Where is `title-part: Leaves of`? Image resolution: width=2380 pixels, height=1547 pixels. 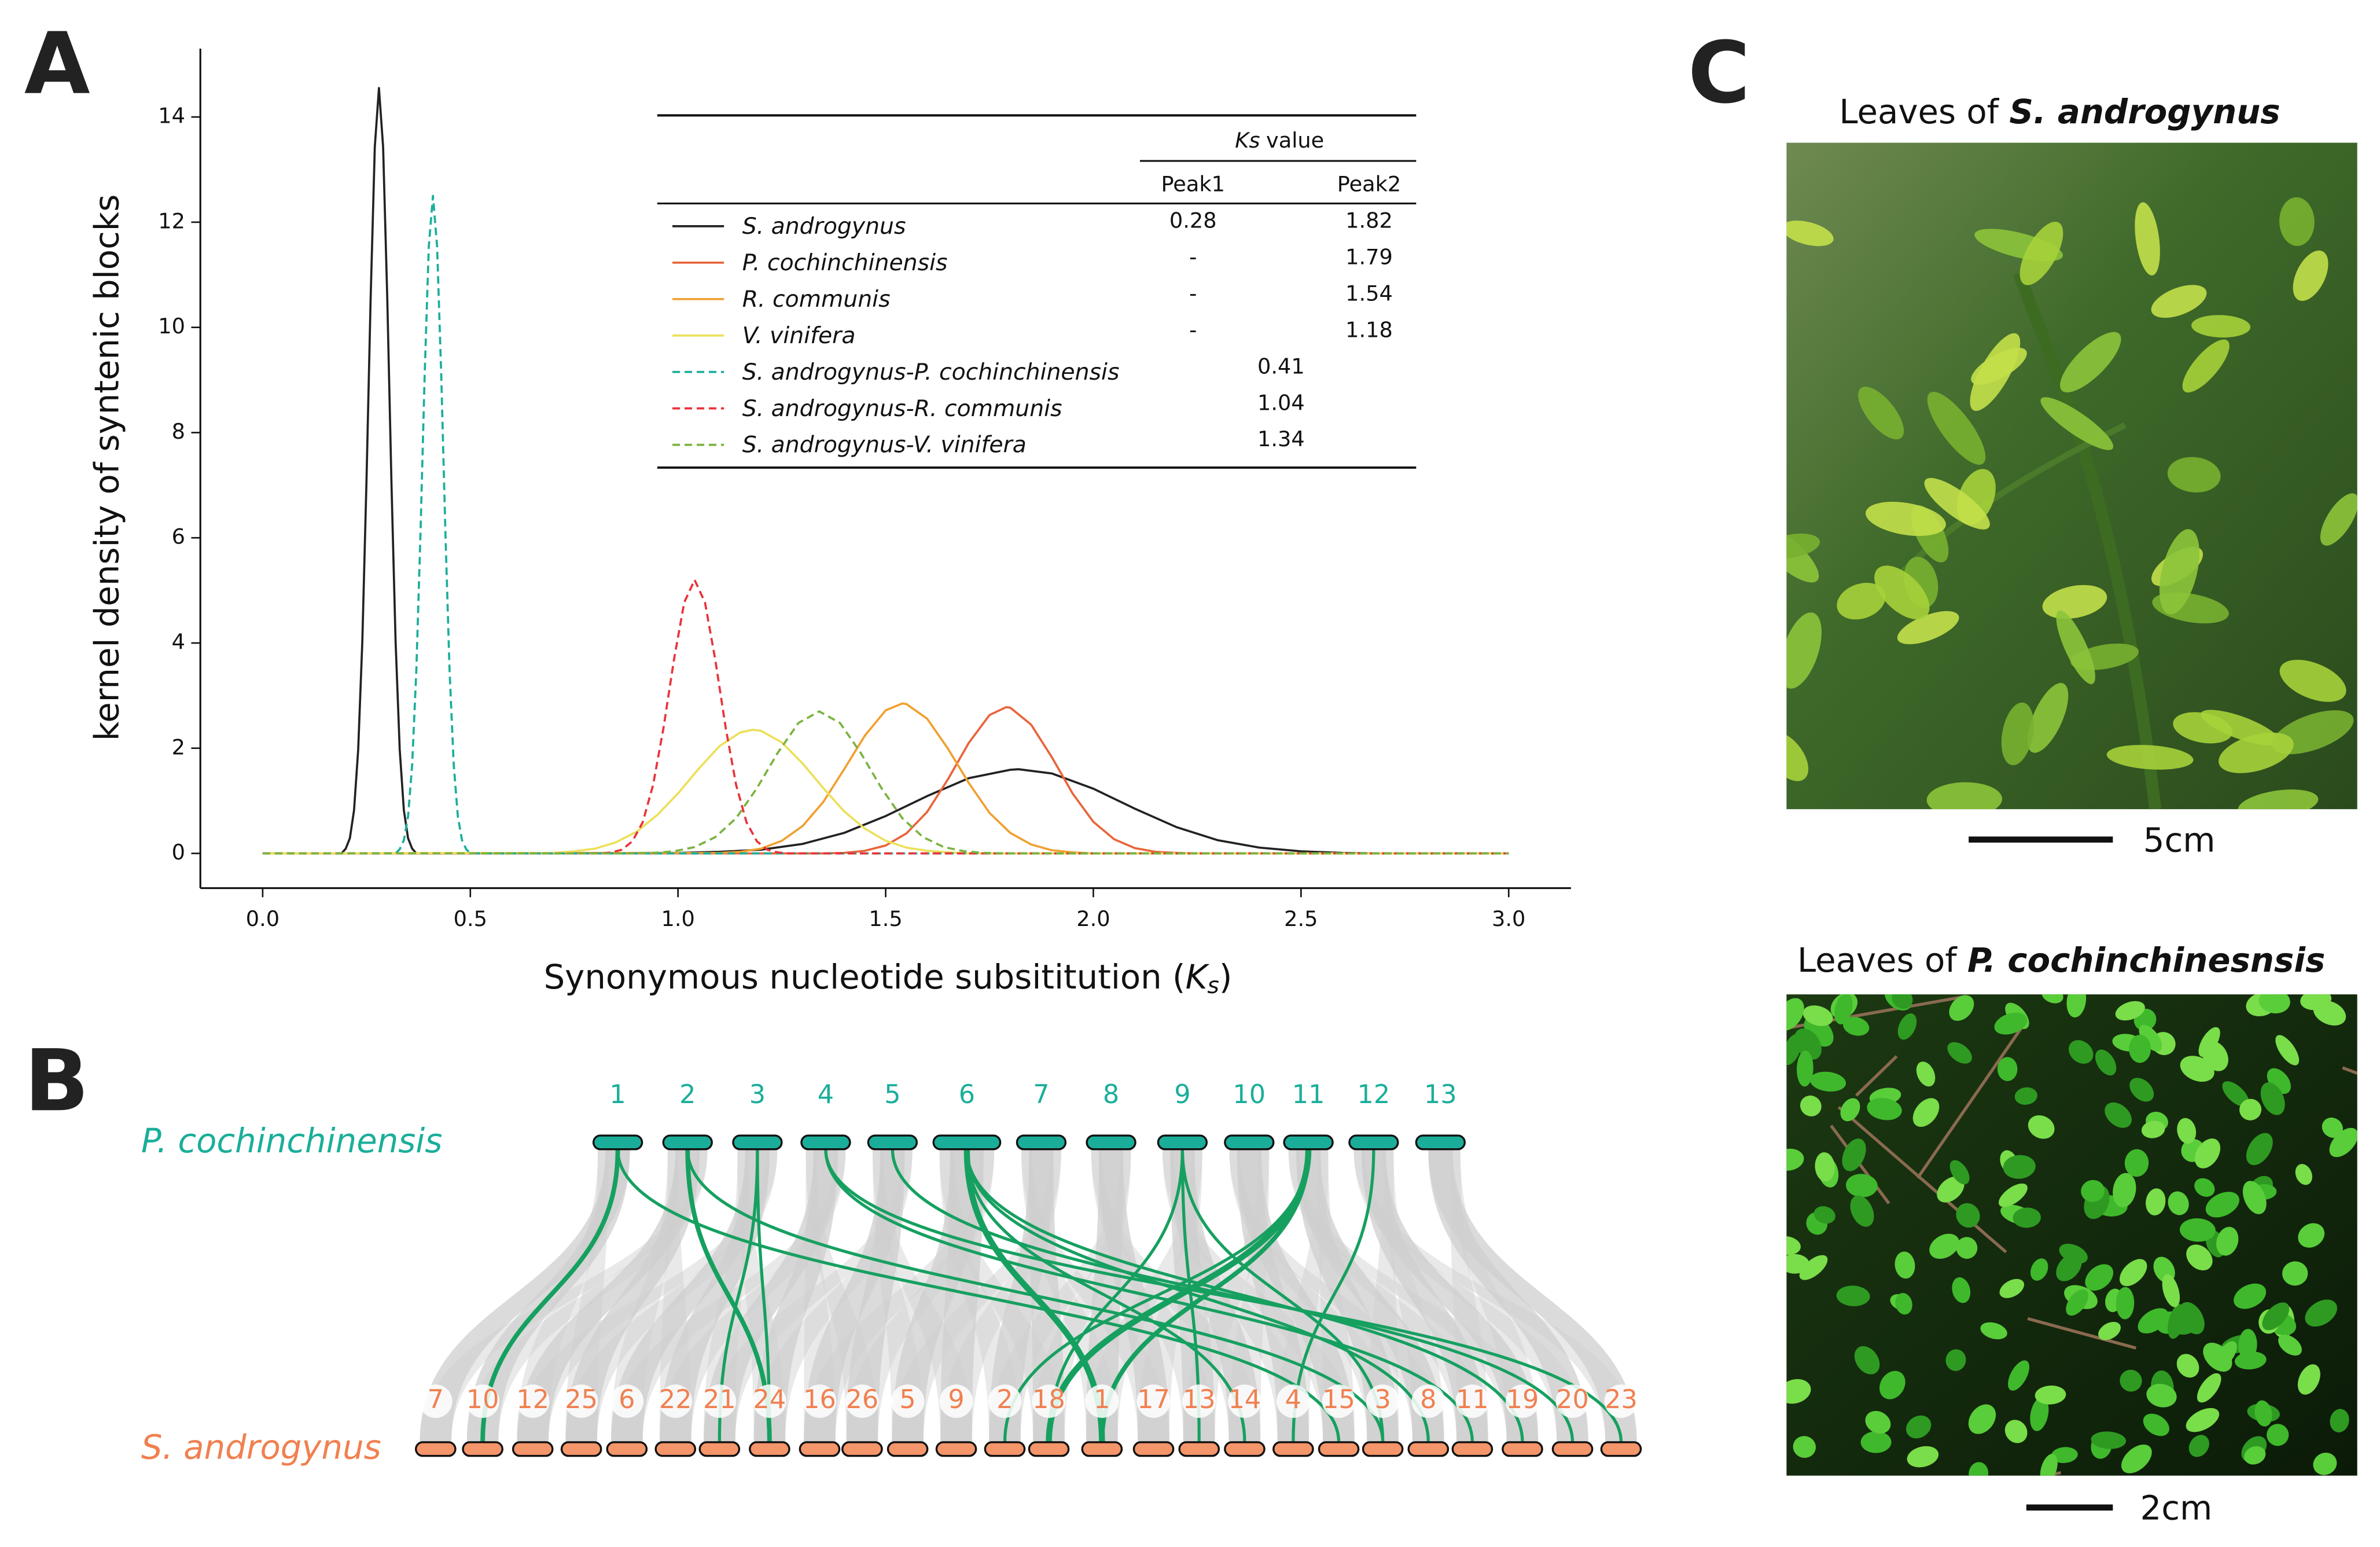
title-part: Leaves of is located at coordinates (1878, 960).